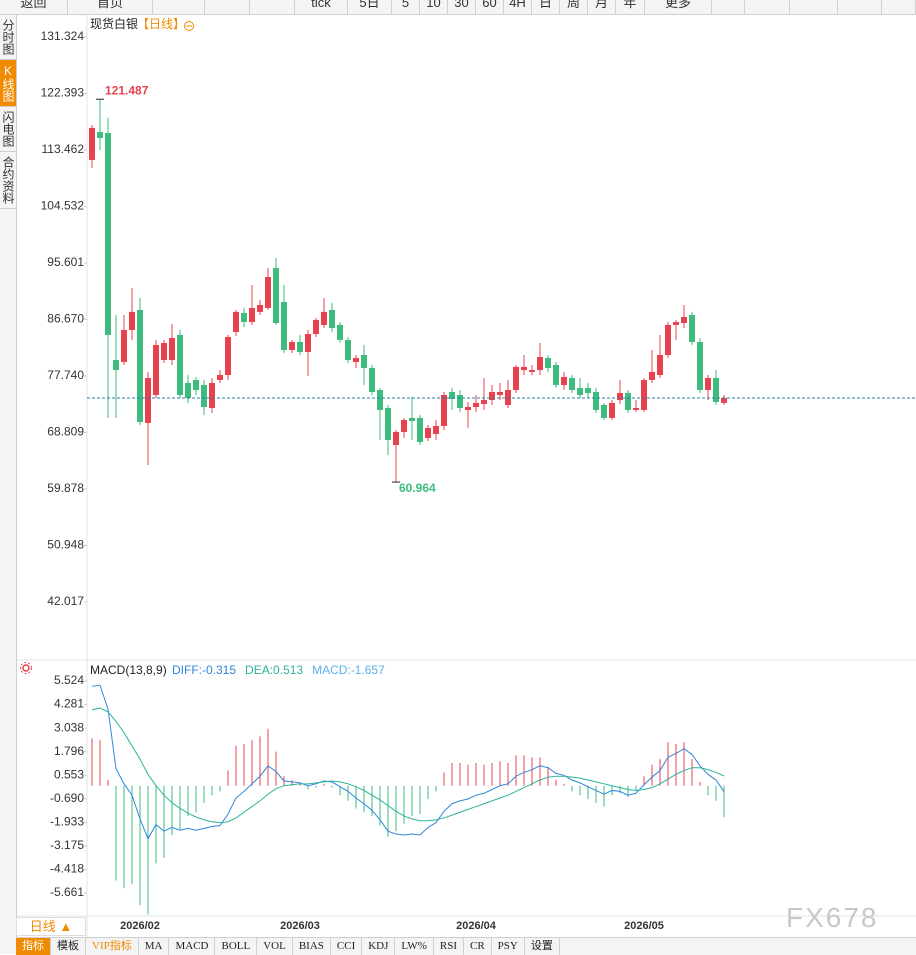 Image resolution: width=916 pixels, height=955 pixels. Describe the element at coordinates (189, 26) in the screenshot. I see `collapse-icon` at that location.